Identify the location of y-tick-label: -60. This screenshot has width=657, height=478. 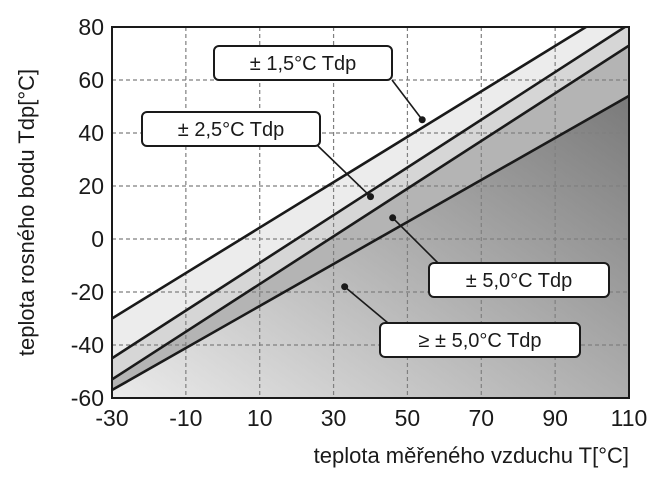
(87, 398).